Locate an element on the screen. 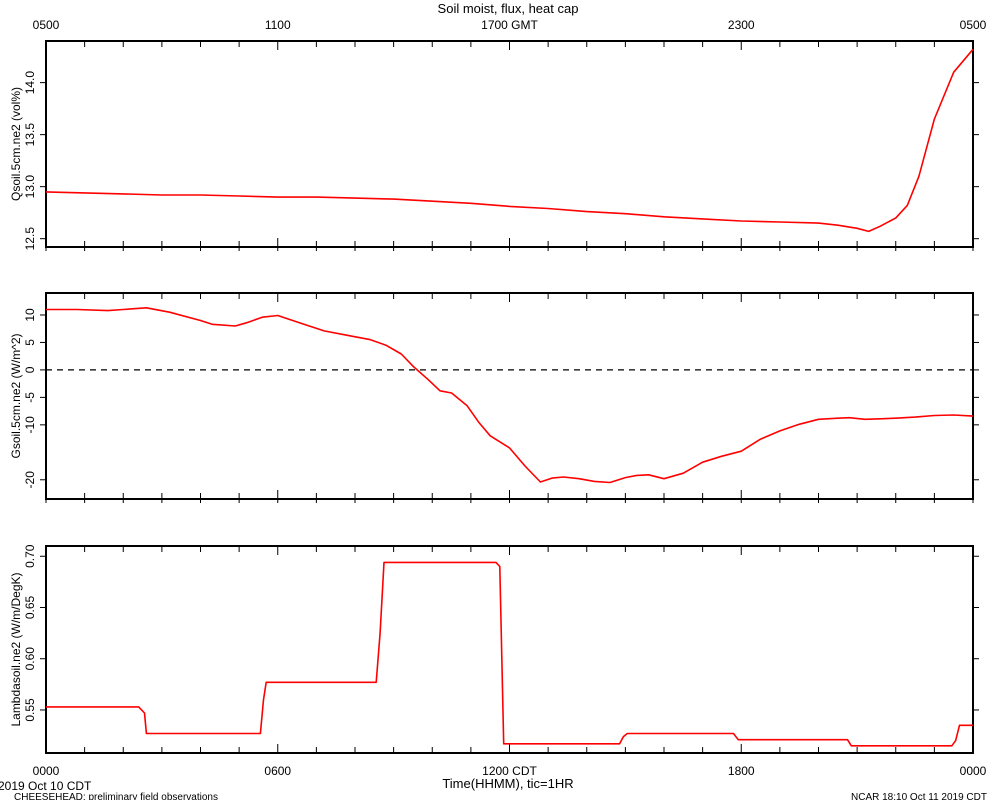 This screenshot has width=1000, height=800. y-tick-label: 0.55 is located at coordinates (30, 710).